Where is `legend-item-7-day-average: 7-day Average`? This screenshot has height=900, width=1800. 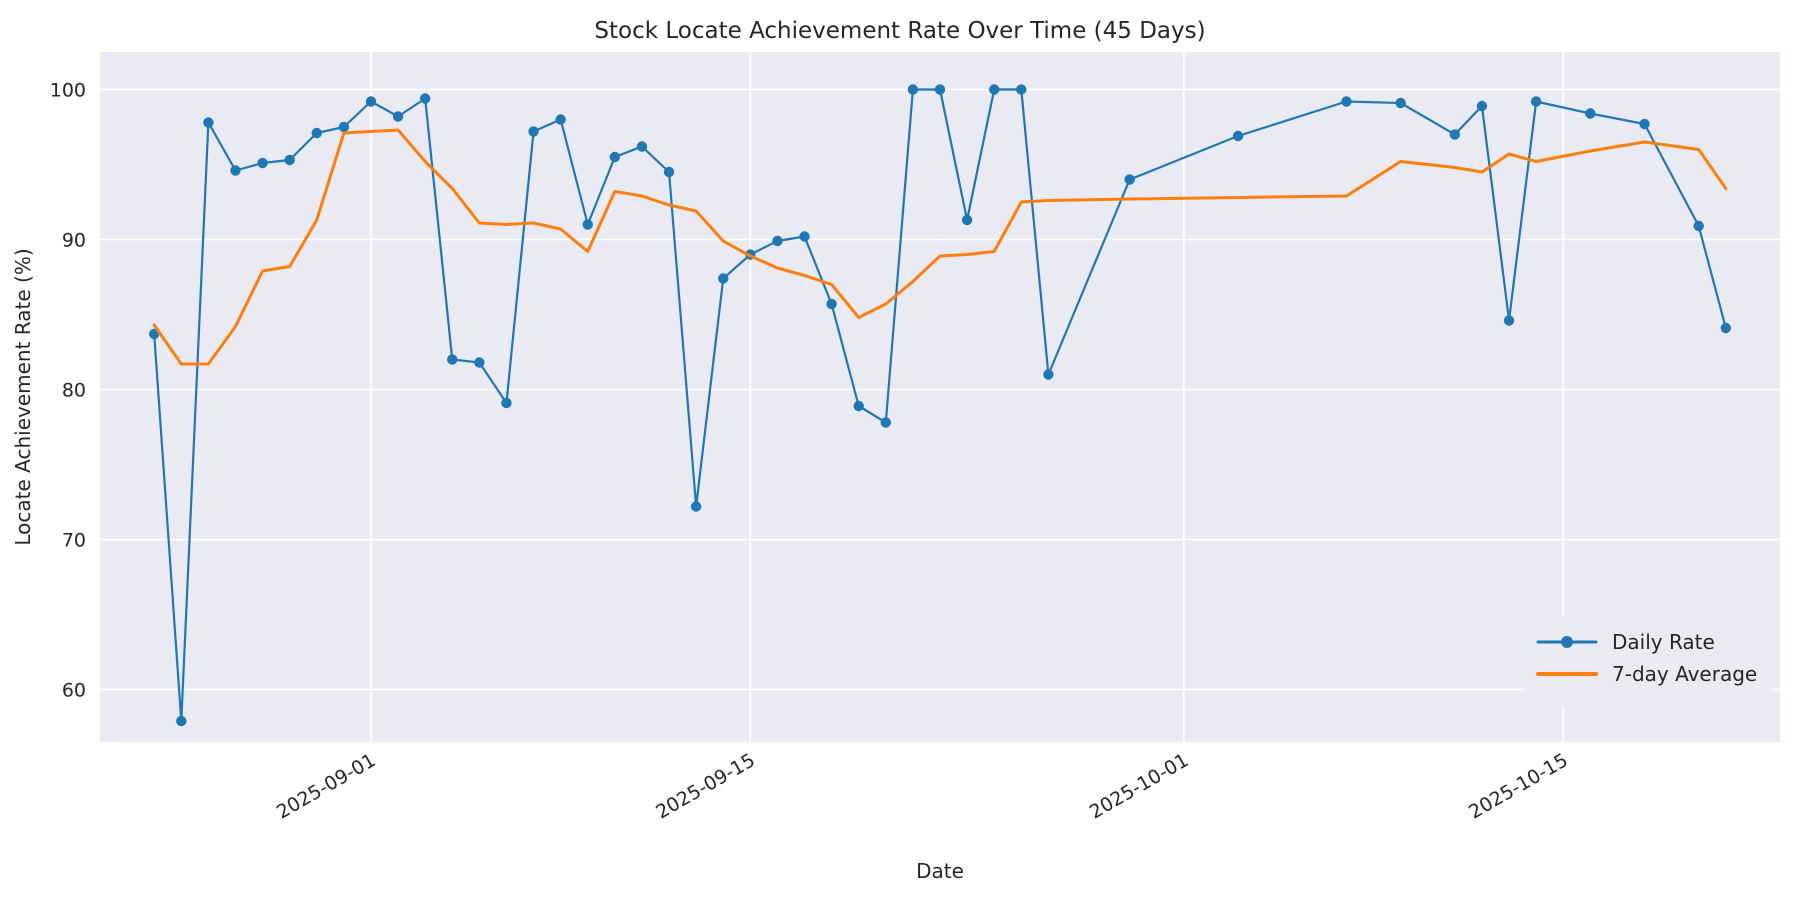 legend-item-7-day-average: 7-day Average is located at coordinates (1646, 674).